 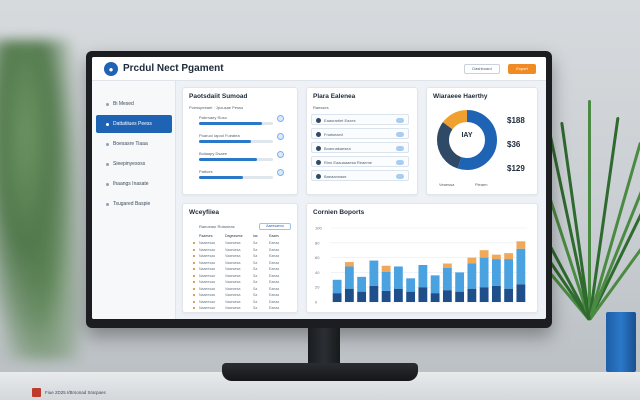 I want to click on status-row: Boannakaesea, so click(x=360, y=147).